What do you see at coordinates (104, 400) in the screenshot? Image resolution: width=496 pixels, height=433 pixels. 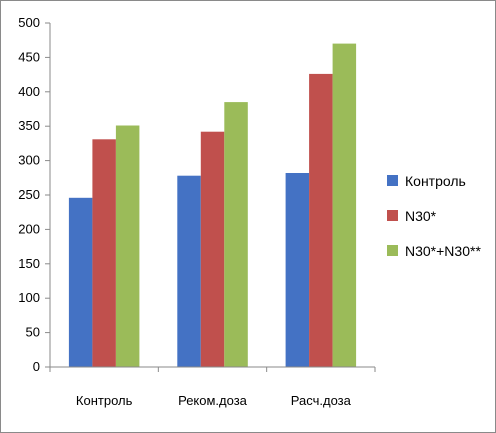 I see `x-category-label: Контроль` at bounding box center [104, 400].